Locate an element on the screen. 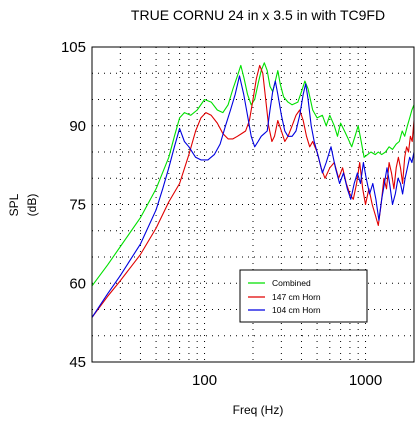 Image resolution: width=420 pixels, height=422 pixels. y-tick-labels: 45 60 75 90 105 is located at coordinates (73, 205).